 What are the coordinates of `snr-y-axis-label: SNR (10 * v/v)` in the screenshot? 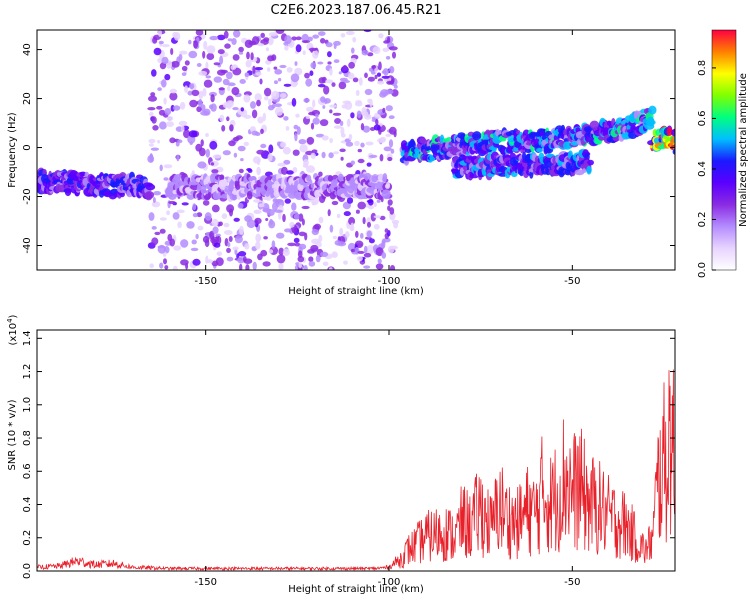 It's located at (12, 434).